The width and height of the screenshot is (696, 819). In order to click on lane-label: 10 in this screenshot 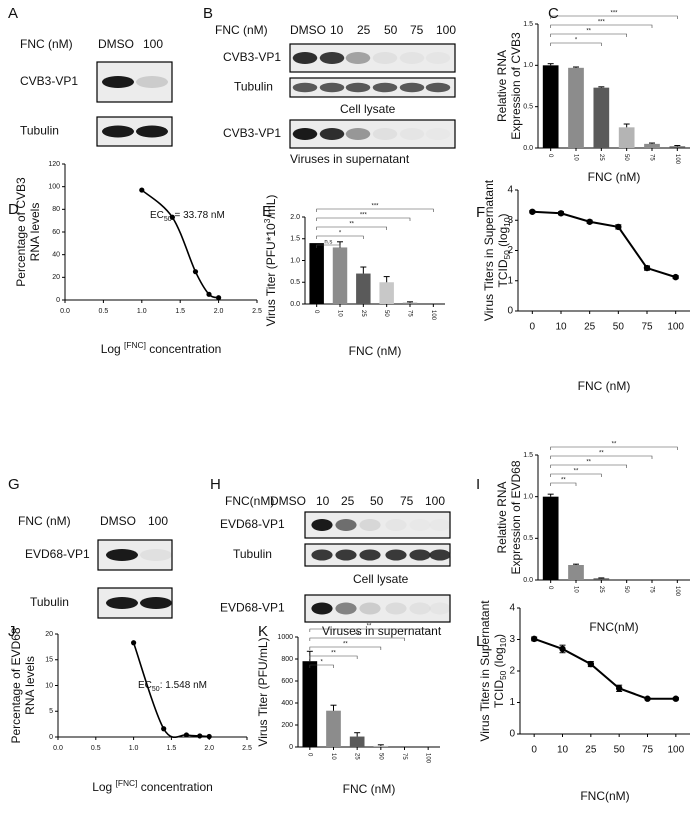, I will do `click(337, 30)`.